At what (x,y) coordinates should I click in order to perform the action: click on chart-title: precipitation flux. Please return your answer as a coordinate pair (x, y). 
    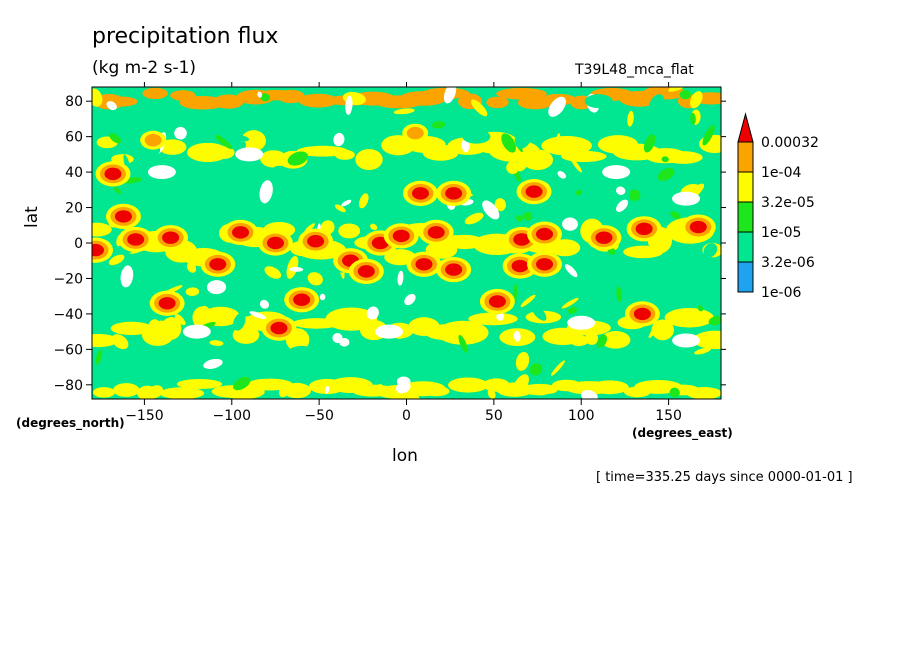
    Looking at the image, I should click on (185, 36).